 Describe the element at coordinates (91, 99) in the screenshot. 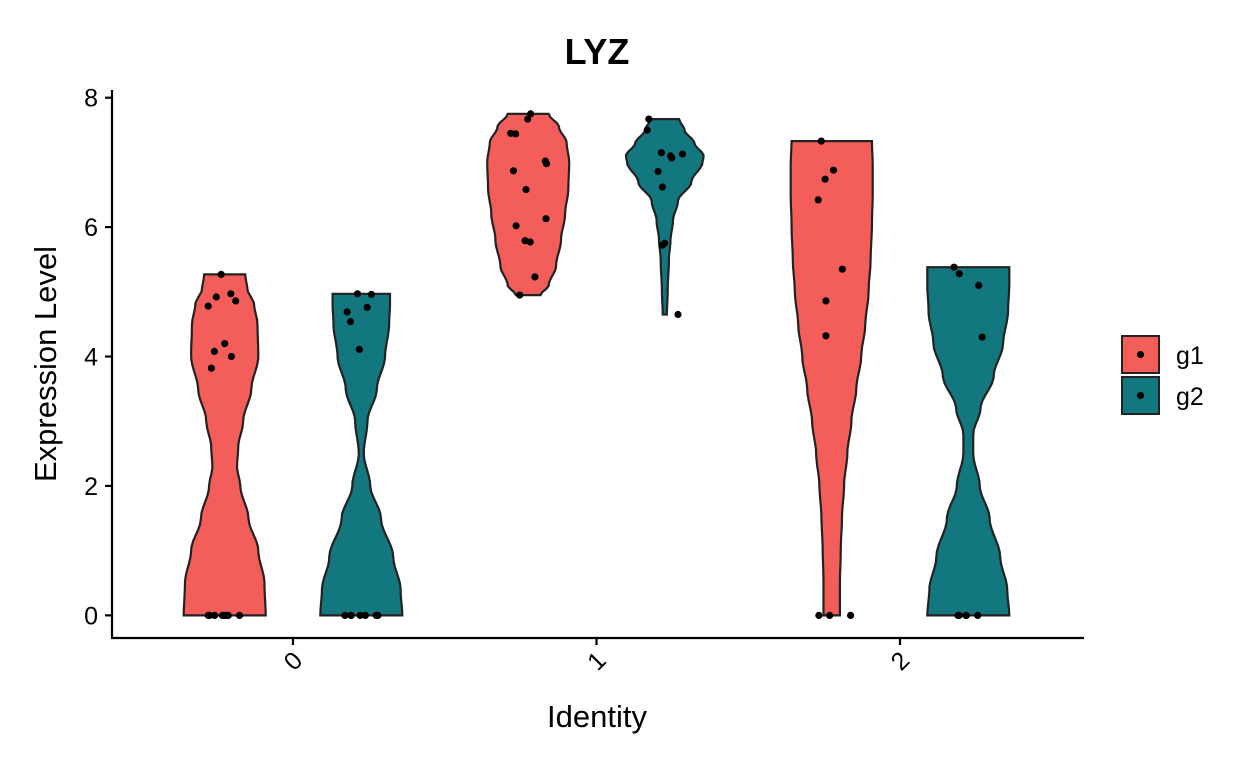

I see `y-tick-label: 8` at that location.